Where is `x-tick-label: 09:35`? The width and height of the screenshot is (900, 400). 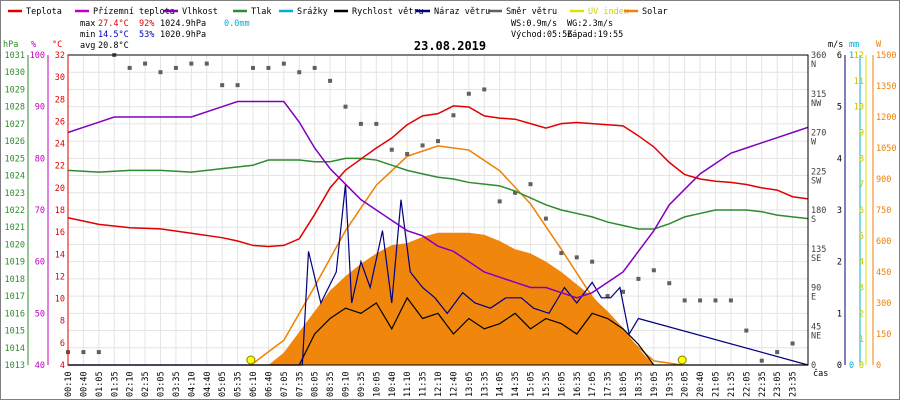 x-tick-label: 09:35 is located at coordinates (362, 384).